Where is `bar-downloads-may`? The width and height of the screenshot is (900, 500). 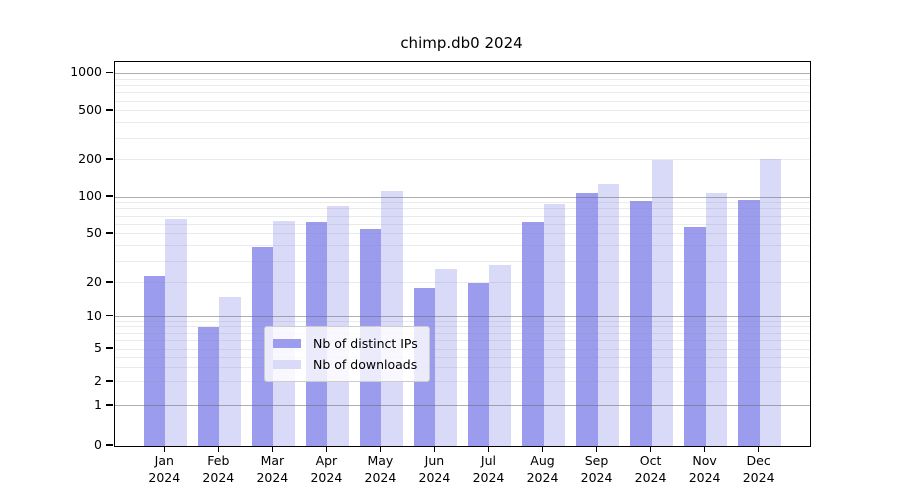 bar-downloads-may is located at coordinates (392, 318).